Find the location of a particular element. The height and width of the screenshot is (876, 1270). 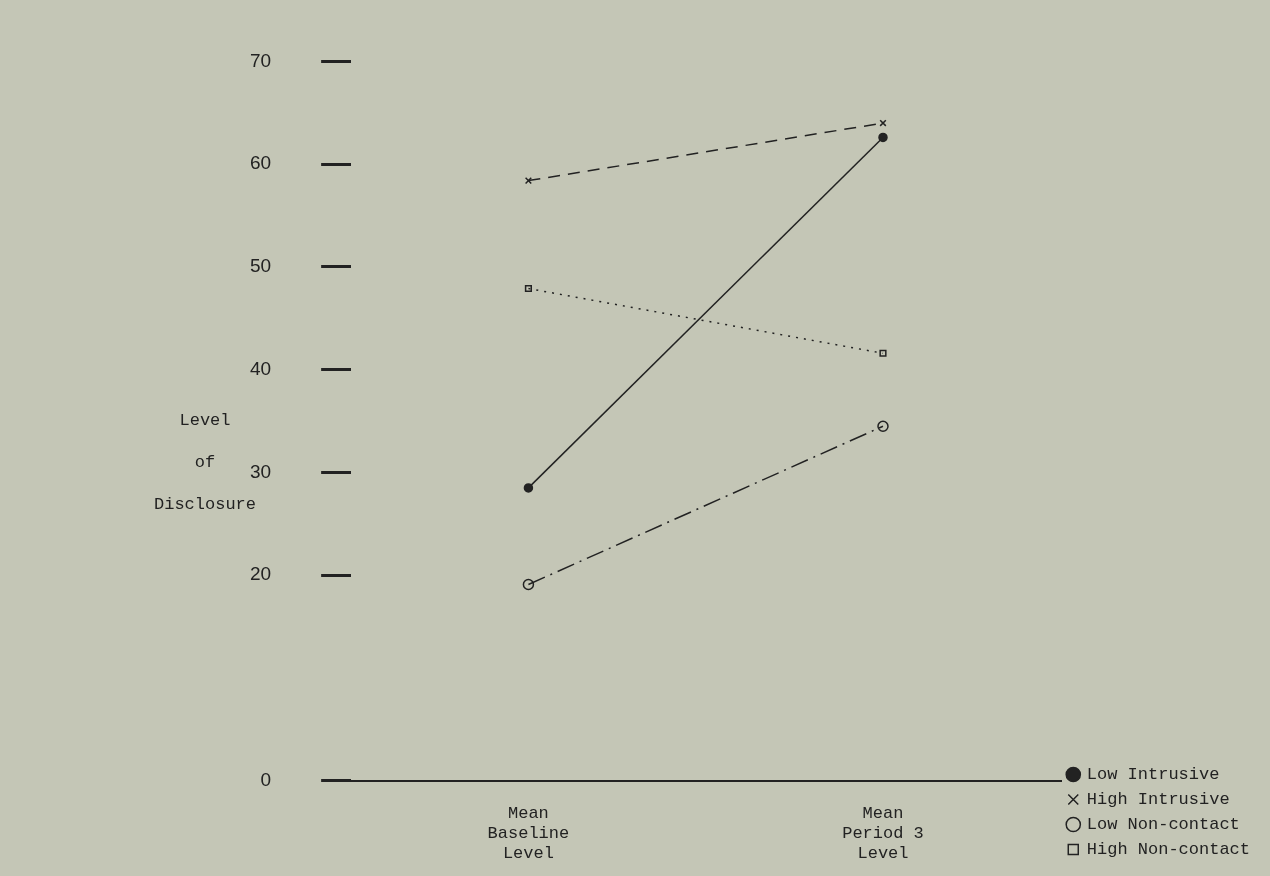

legend-label: High Intrusive is located at coordinates (1158, 799).